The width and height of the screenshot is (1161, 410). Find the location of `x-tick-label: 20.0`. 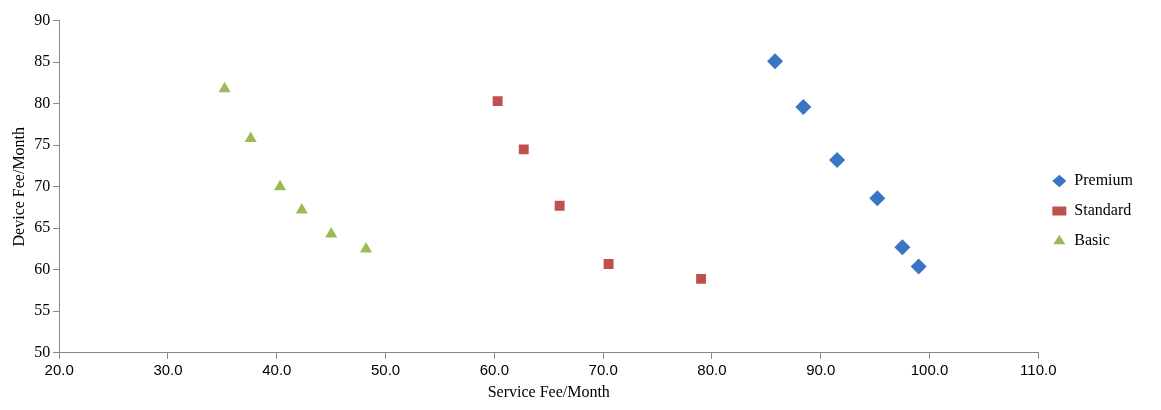

x-tick-label: 20.0 is located at coordinates (59, 369).